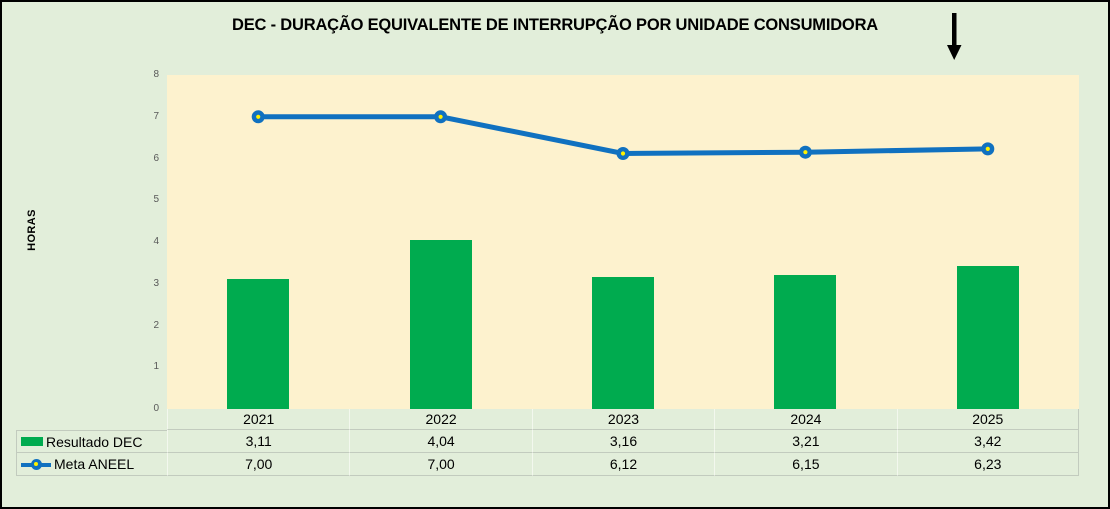 The height and width of the screenshot is (509, 1110). Describe the element at coordinates (440, 419) in the screenshot. I see `year-cell-2022: 2022` at that location.